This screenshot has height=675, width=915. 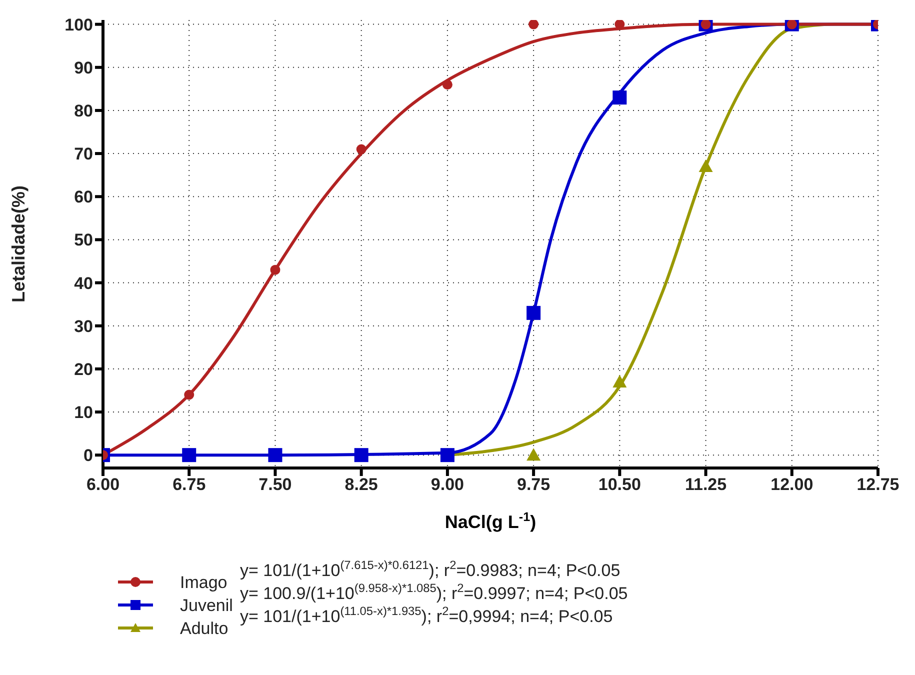 What do you see at coordinates (83, 240) in the screenshot?
I see `y-tick-label: 50` at bounding box center [83, 240].